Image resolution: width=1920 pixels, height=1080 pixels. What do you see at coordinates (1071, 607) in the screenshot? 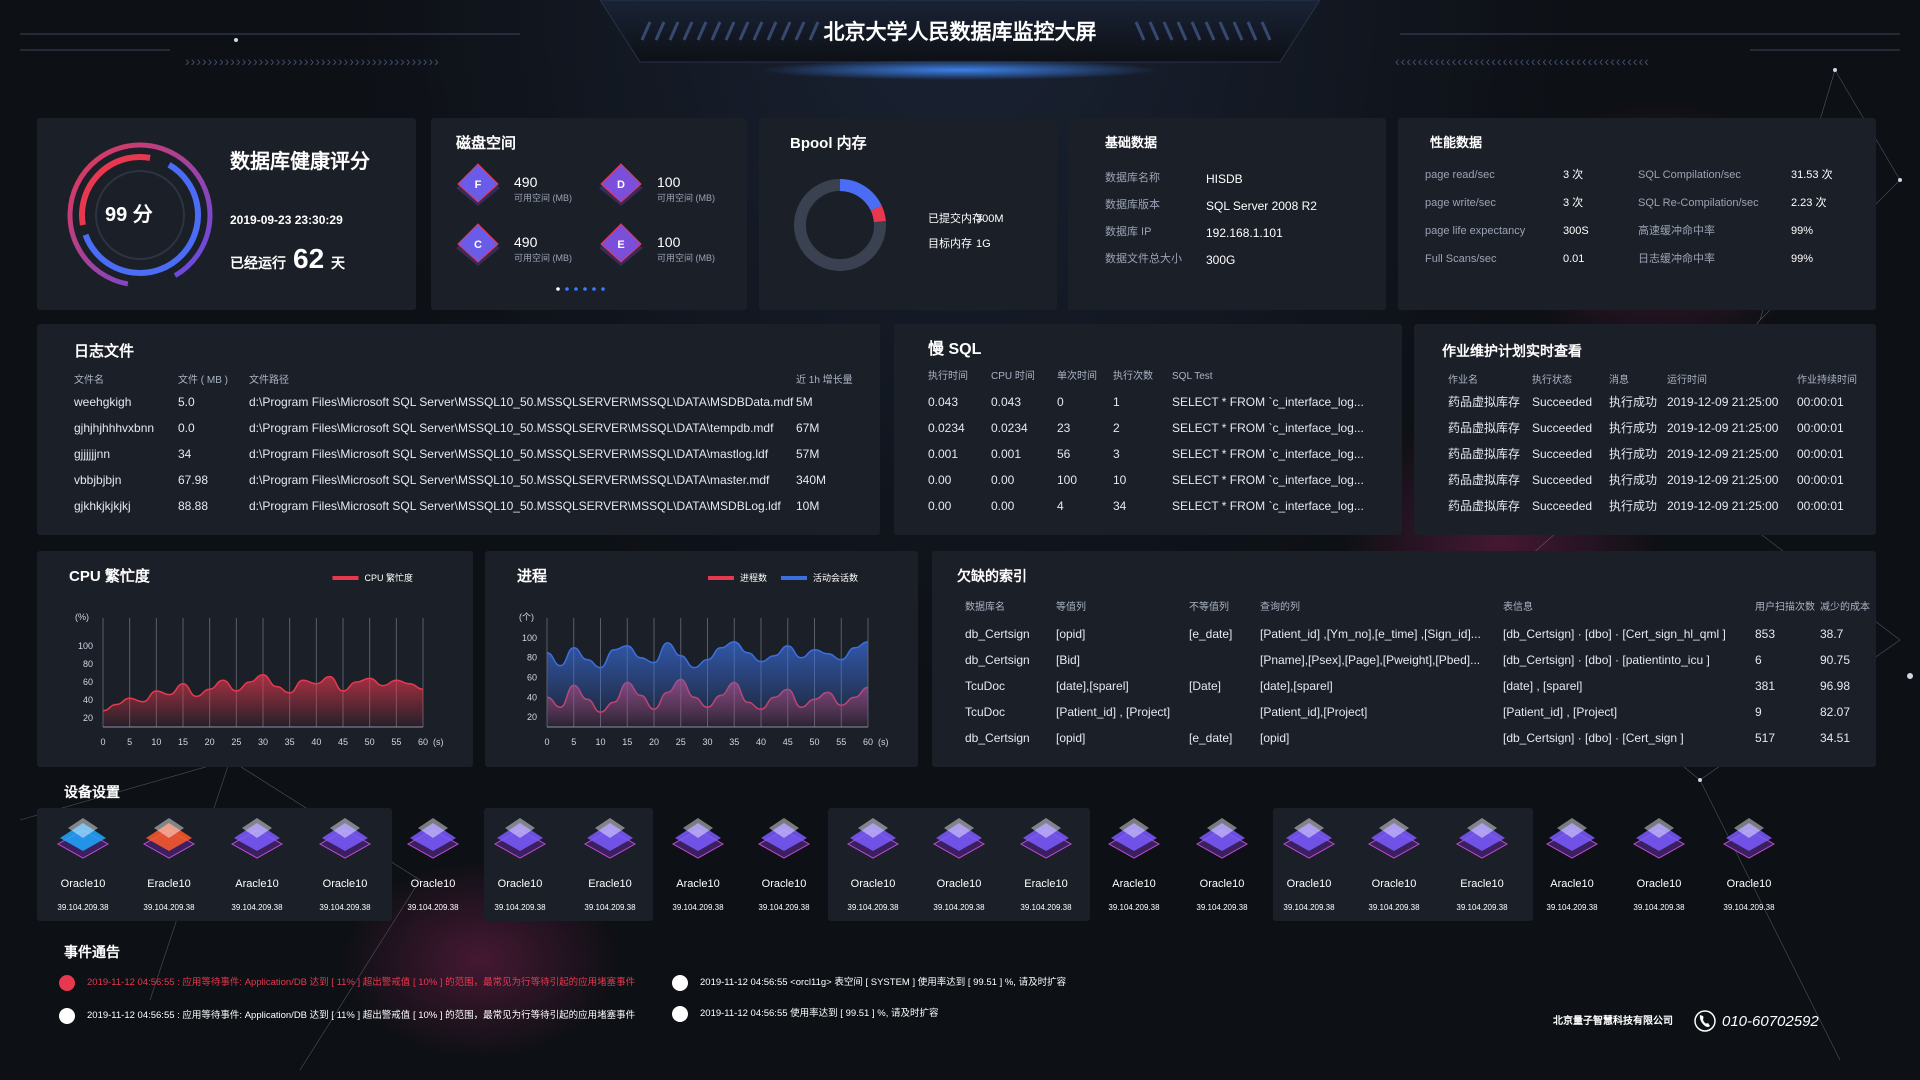
I see `table-header: 等值列` at bounding box center [1071, 607].